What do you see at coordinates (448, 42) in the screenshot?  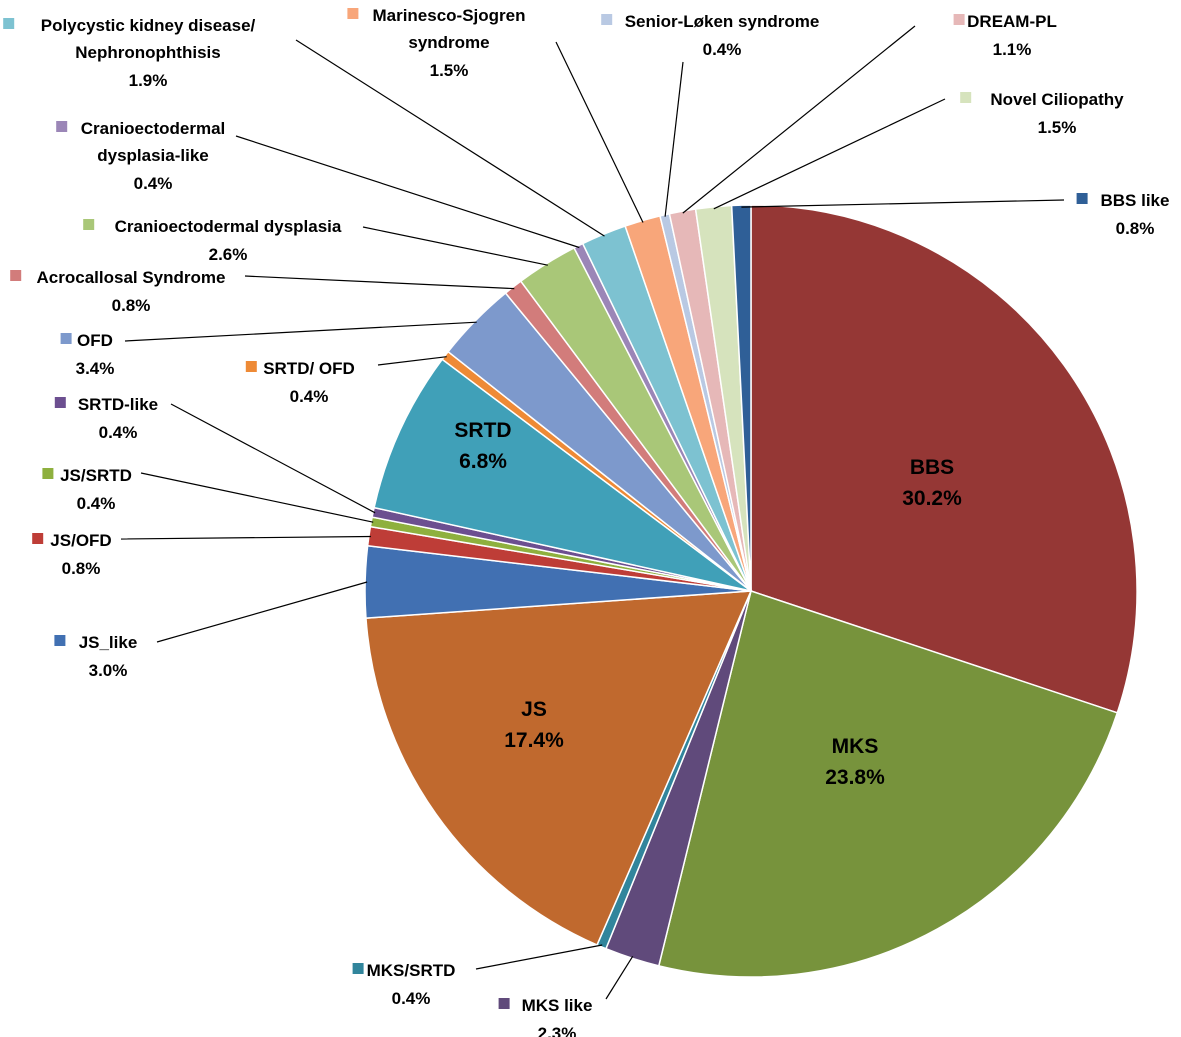 I see `slice-label-marinesco-sjogren-syndrome-line2: syndrome` at bounding box center [448, 42].